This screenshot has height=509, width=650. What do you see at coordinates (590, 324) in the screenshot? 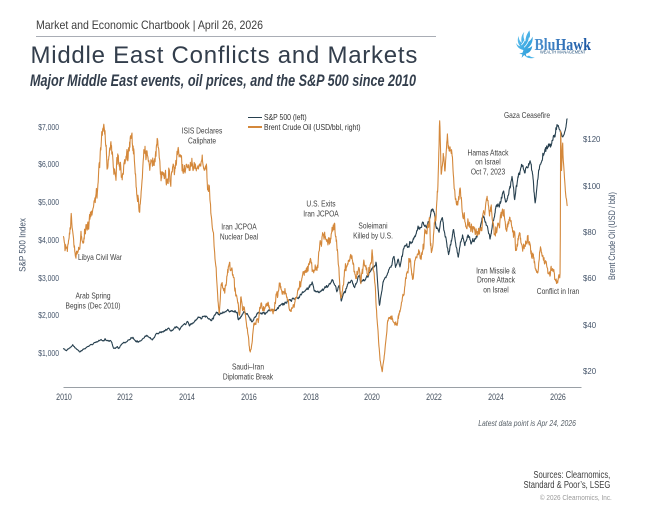
I see `right-axis-tick-label: $40` at bounding box center [590, 324].